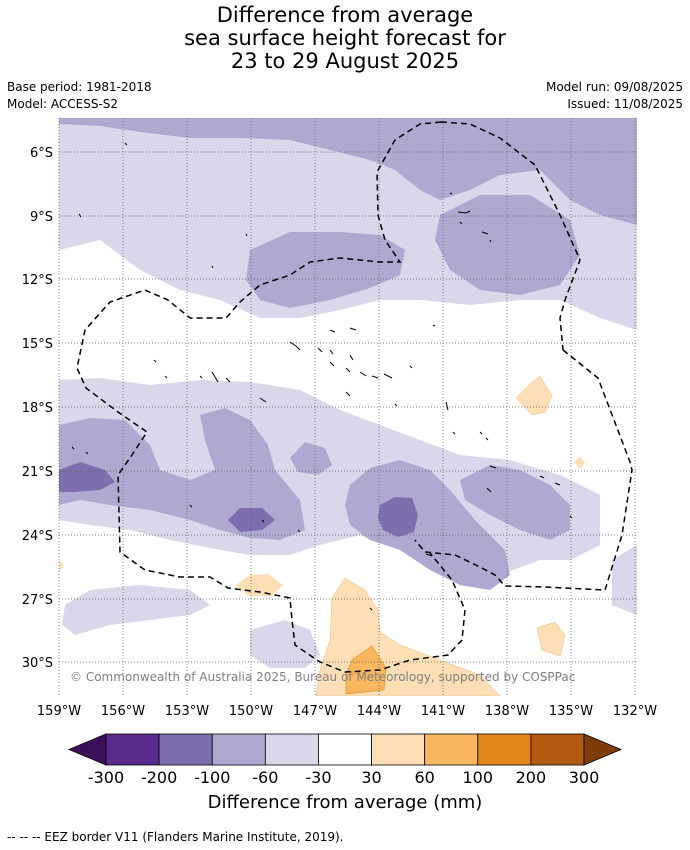 Image resolution: width=690 pixels, height=850 pixels. I want to click on lat-label: 15°S, so click(37, 344).